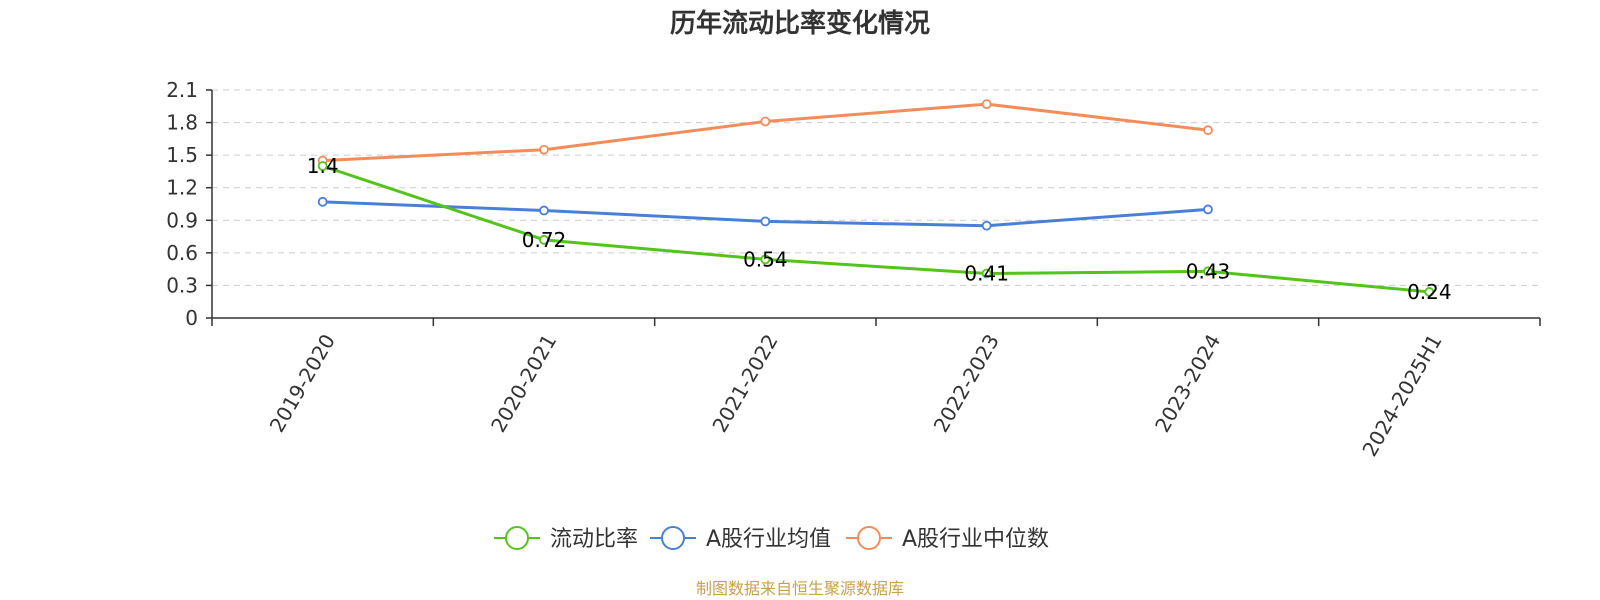  I want to click on legend-item-2: A股行业中位数, so click(947, 539).